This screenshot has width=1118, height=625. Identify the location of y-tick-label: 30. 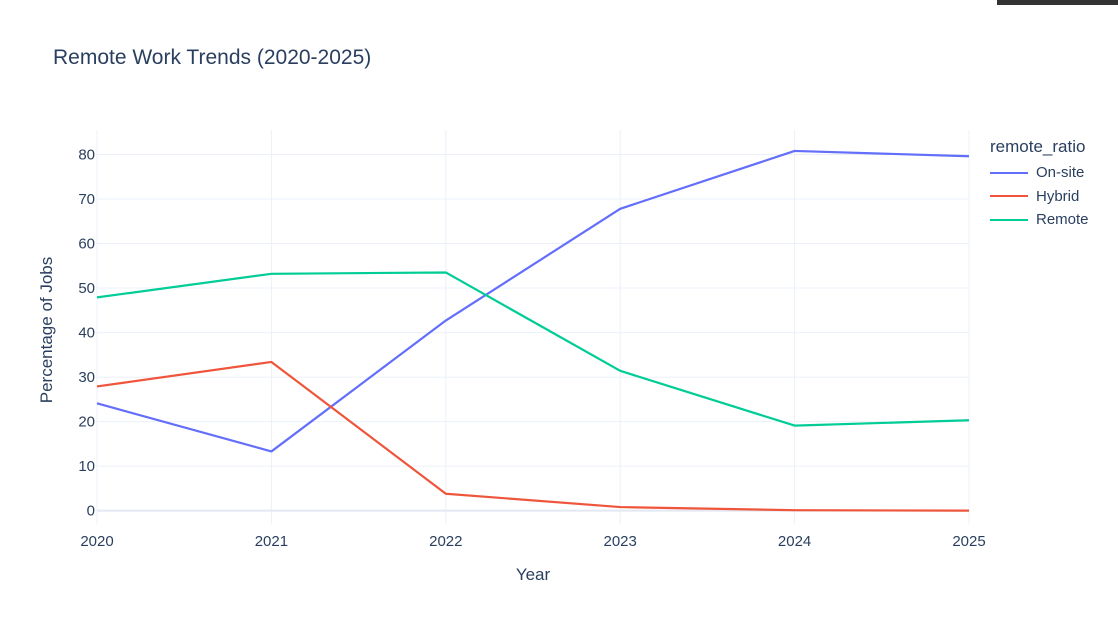
(86, 377).